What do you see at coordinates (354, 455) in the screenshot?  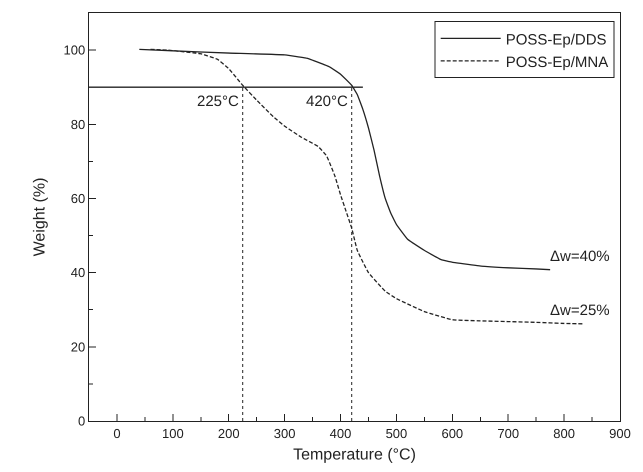 I see `x-axis-title: Temperature (°C)` at bounding box center [354, 455].